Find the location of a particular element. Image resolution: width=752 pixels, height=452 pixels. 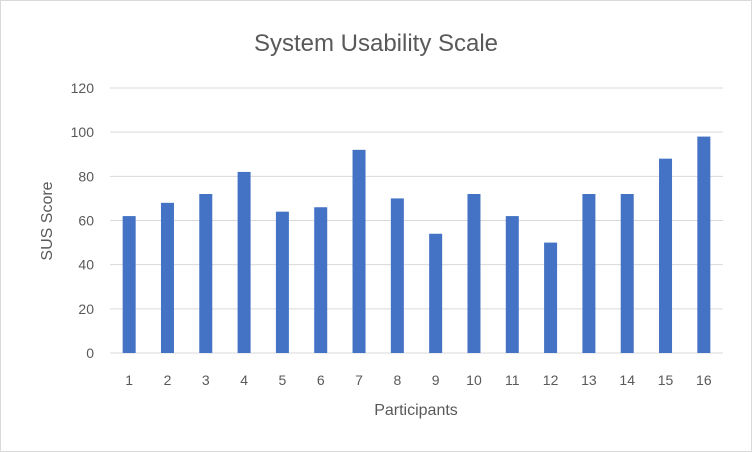

y-axis-tick-labels: 0 20 40 60 80 100 120 is located at coordinates (83, 220).